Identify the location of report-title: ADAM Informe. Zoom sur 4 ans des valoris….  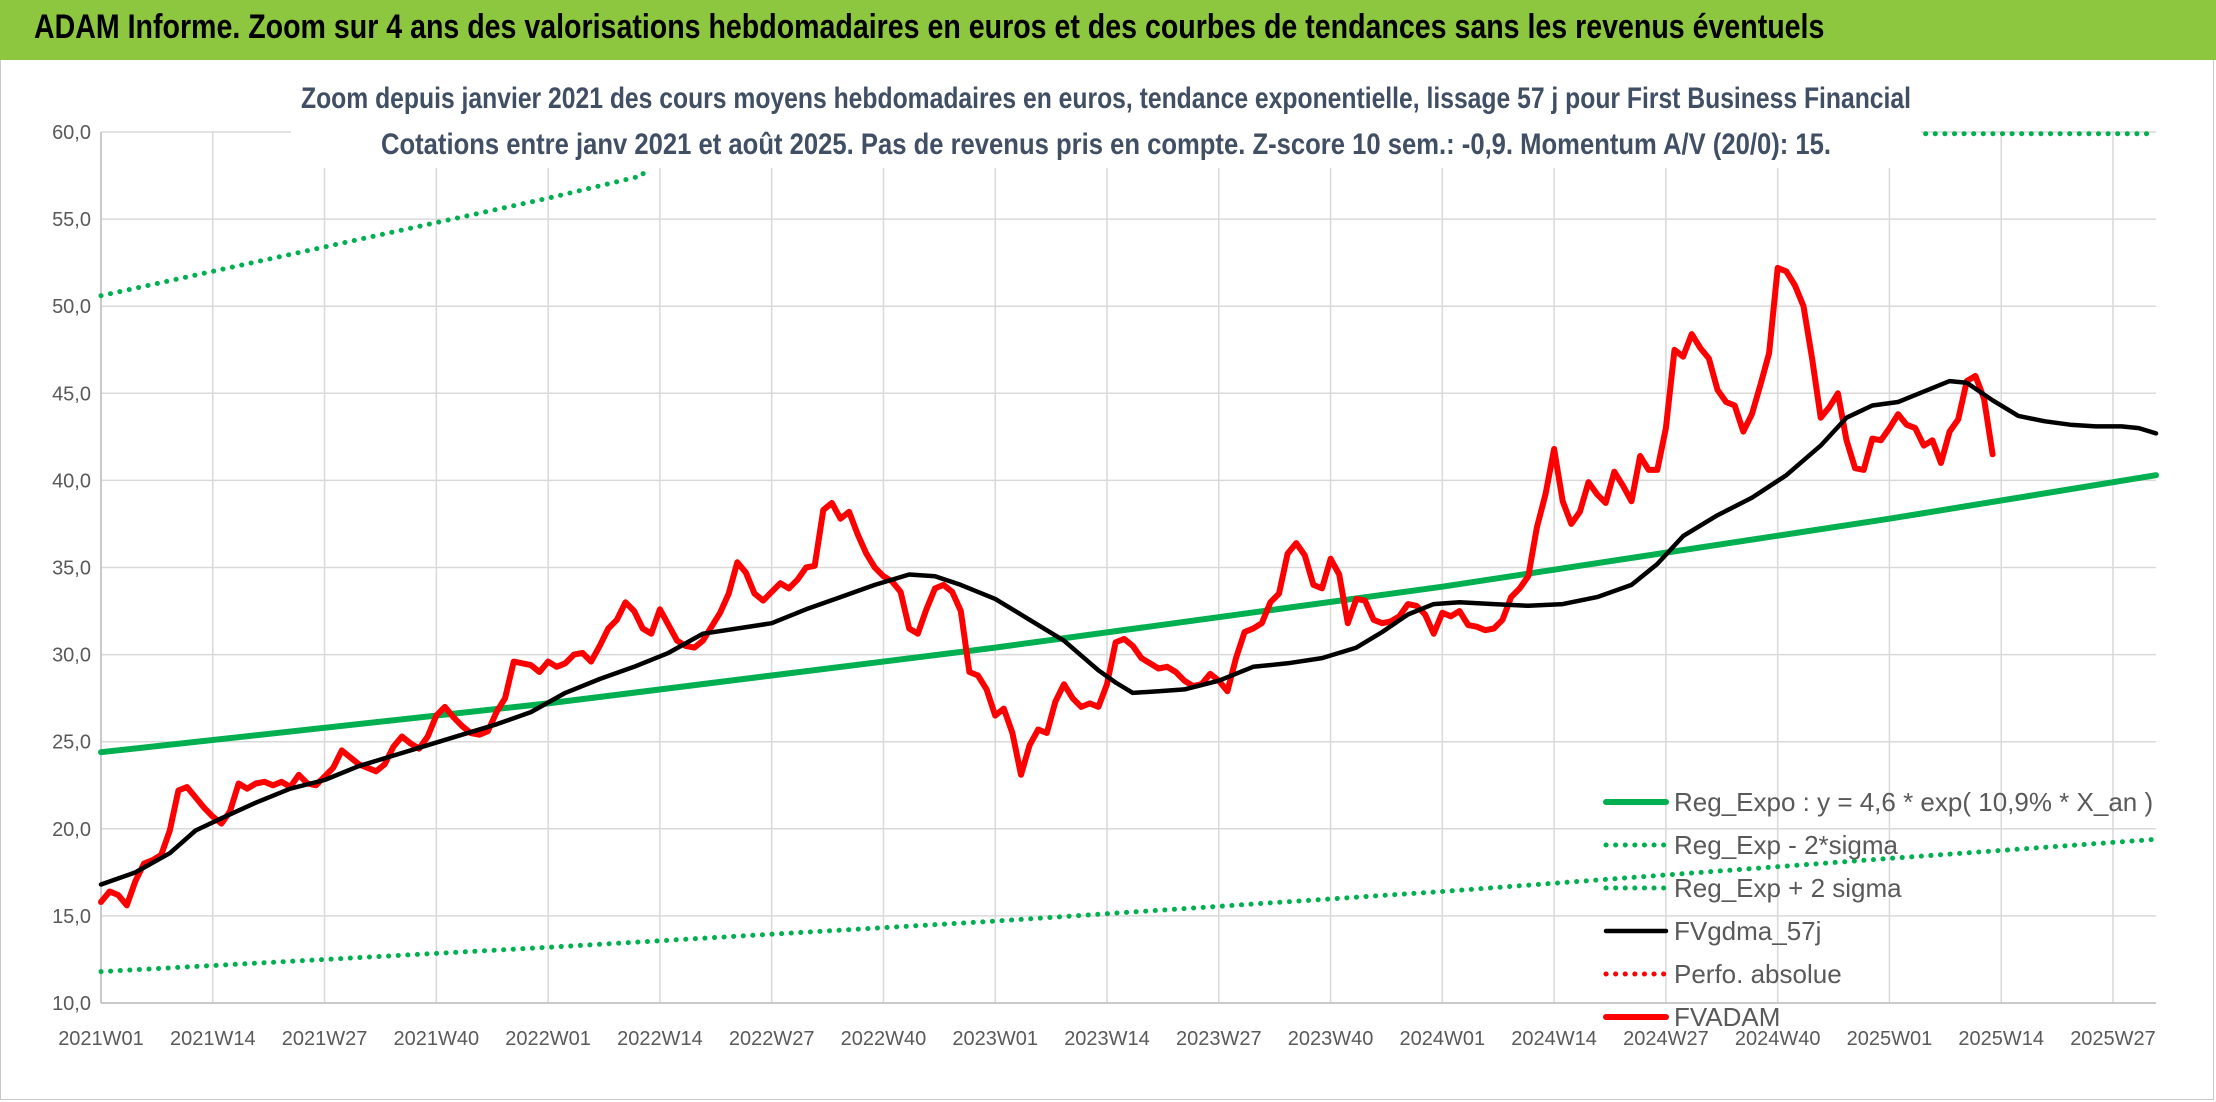
(929, 27).